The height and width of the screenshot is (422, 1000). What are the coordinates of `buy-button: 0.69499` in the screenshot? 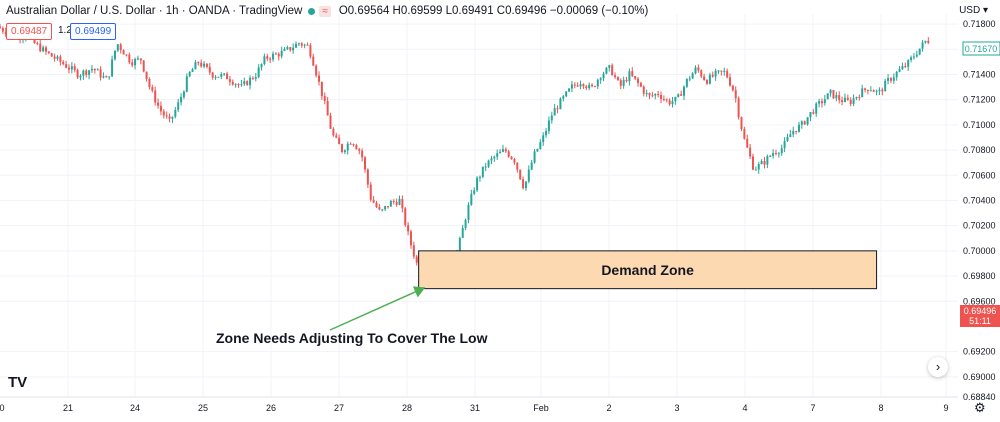 It's located at (93, 31).